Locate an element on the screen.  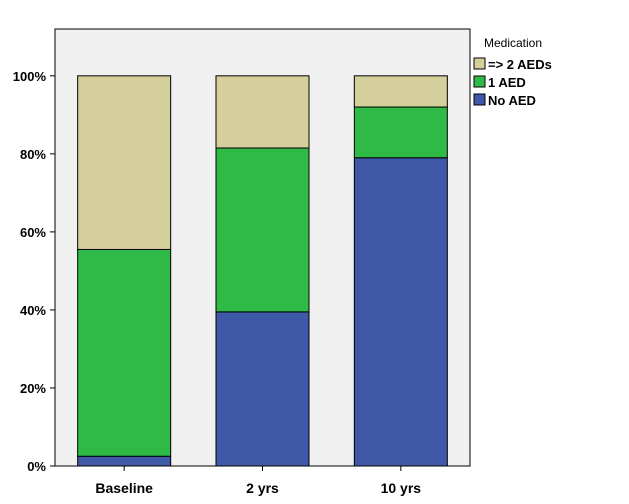
bar-segment-1-aed-10-yrs is located at coordinates (400, 132).